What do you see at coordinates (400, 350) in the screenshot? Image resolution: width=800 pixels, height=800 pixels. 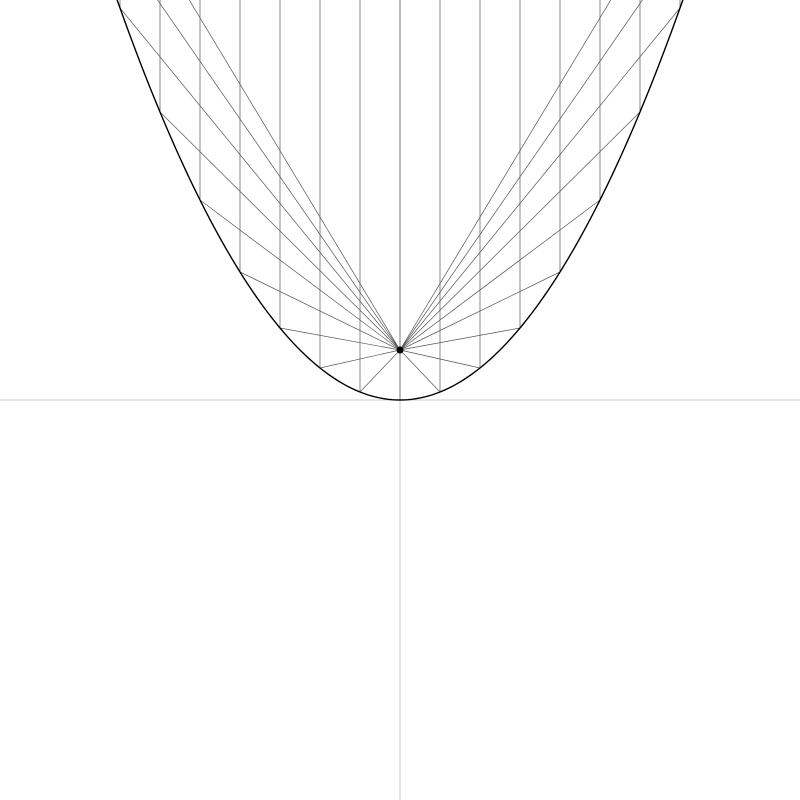 I see `focus-point` at bounding box center [400, 350].